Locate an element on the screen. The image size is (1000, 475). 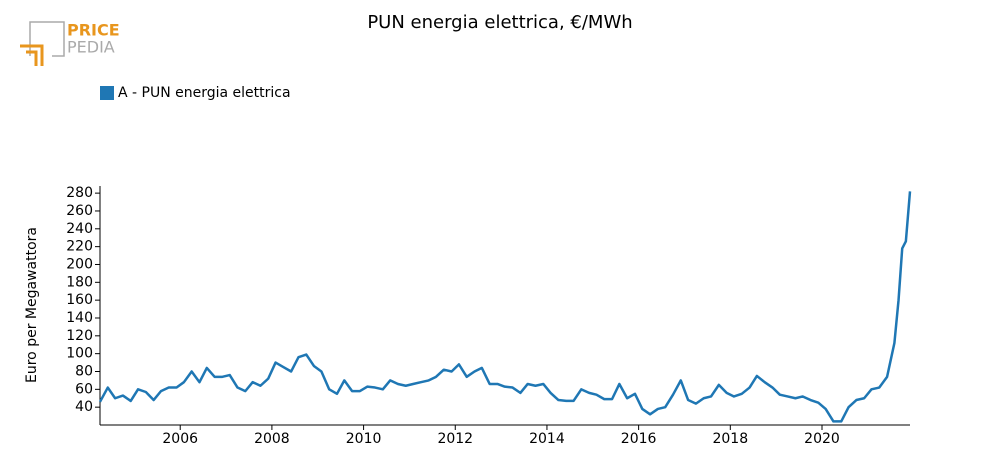
y-tick-label: 60 is located at coordinates (84, 389).